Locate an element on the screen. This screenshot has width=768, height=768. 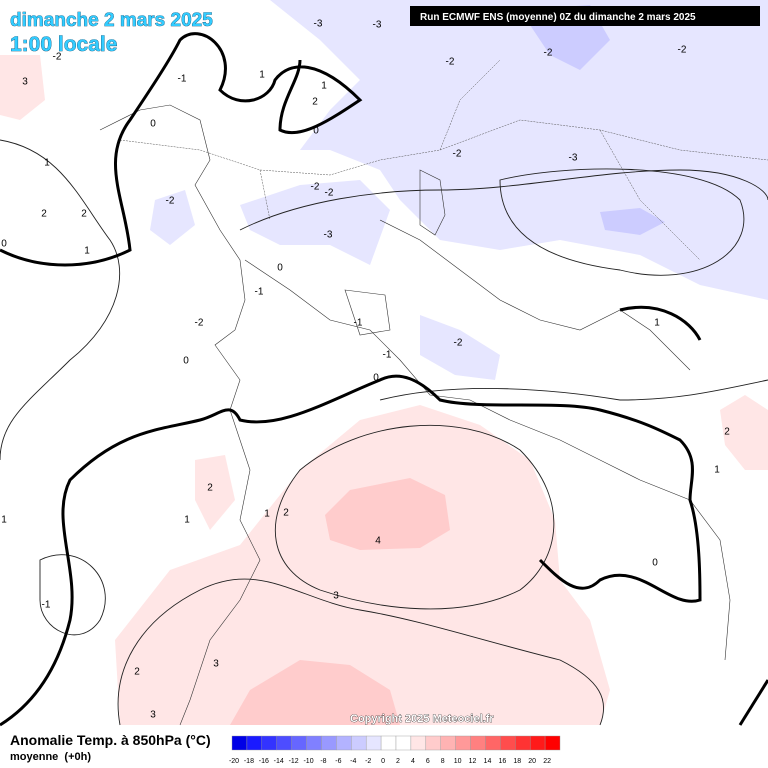
legend-tick-label: -8 is located at coordinates (323, 761).